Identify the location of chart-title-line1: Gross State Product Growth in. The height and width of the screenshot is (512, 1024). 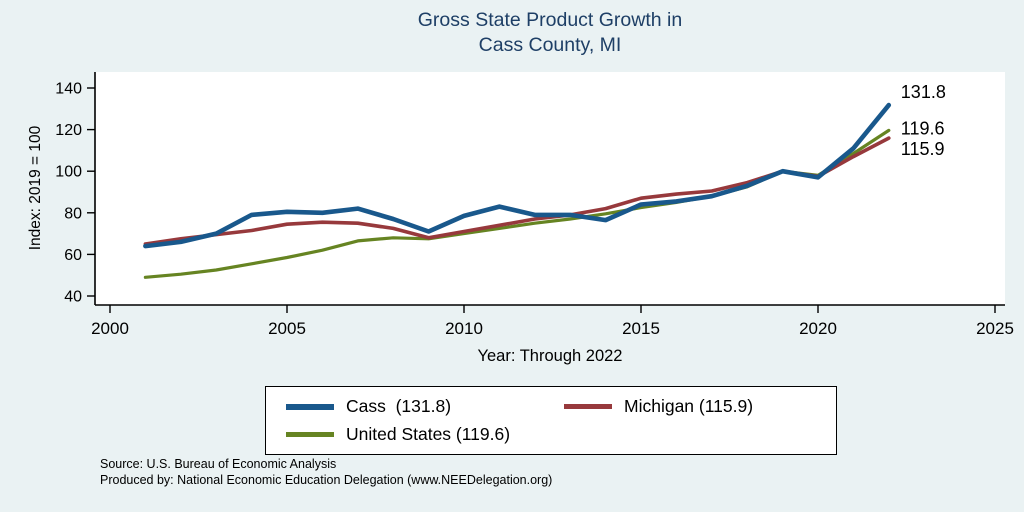
(550, 20).